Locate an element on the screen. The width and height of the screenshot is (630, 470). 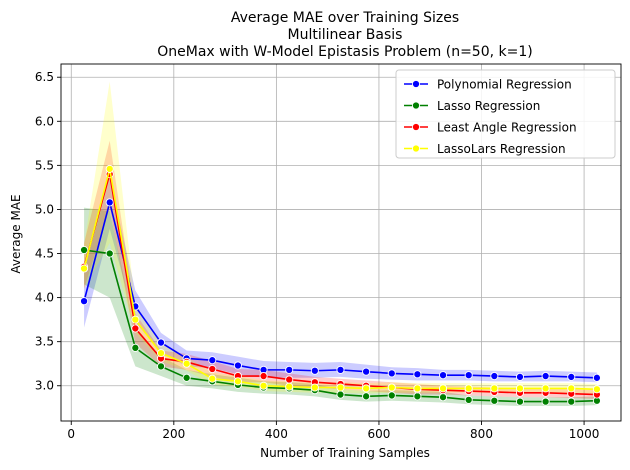
y-tick-label: 3.0 is located at coordinates (44, 386).